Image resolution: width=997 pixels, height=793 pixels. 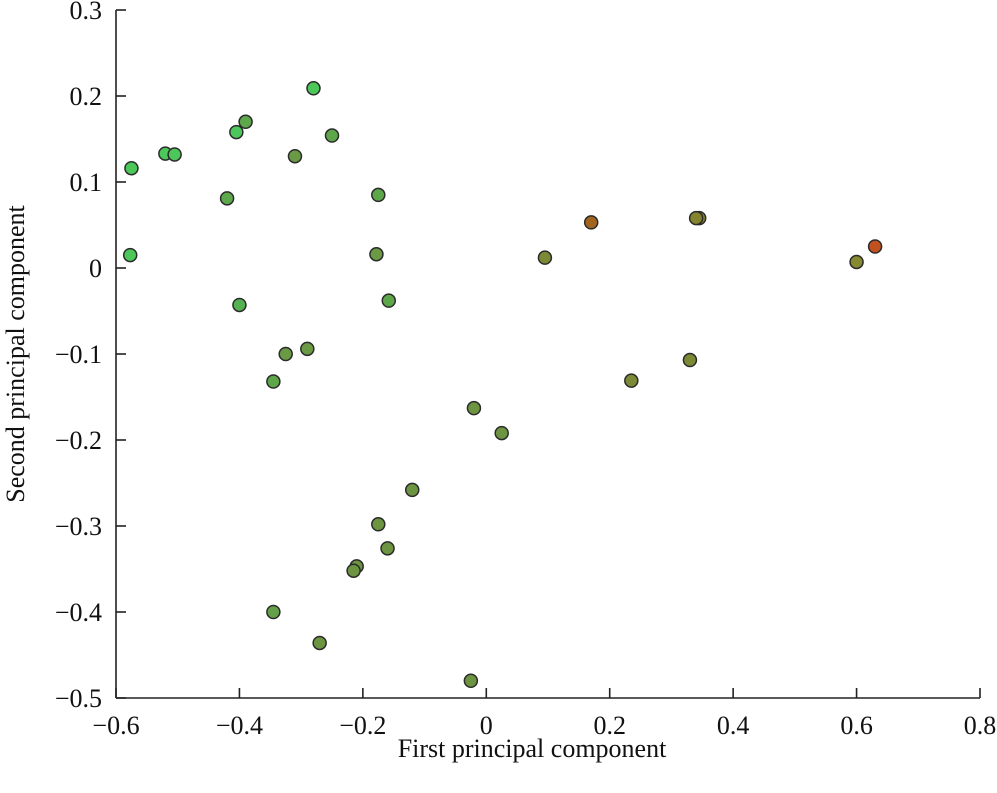 I want to click on x-tick-label: 0.2, so click(x=609, y=725).